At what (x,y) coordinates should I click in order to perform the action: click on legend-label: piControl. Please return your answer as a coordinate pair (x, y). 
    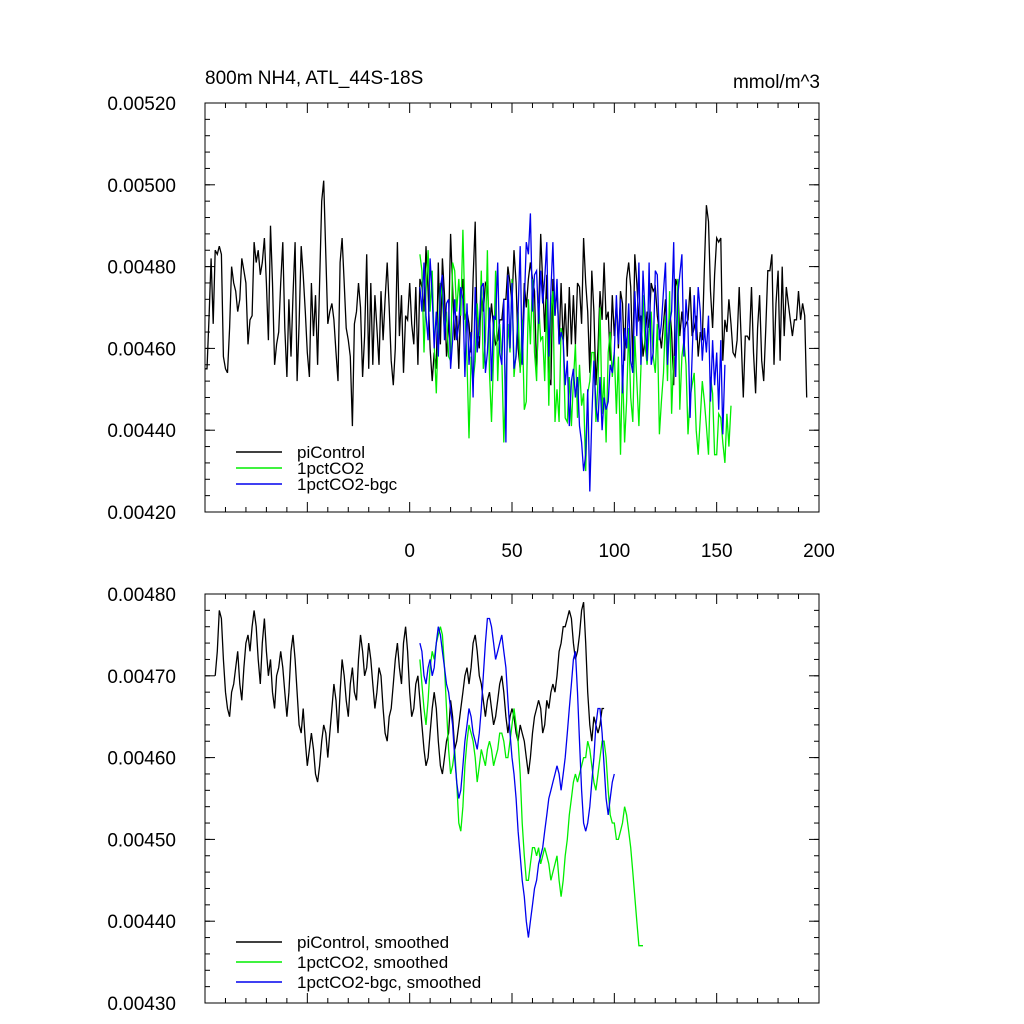
    Looking at the image, I should click on (331, 452).